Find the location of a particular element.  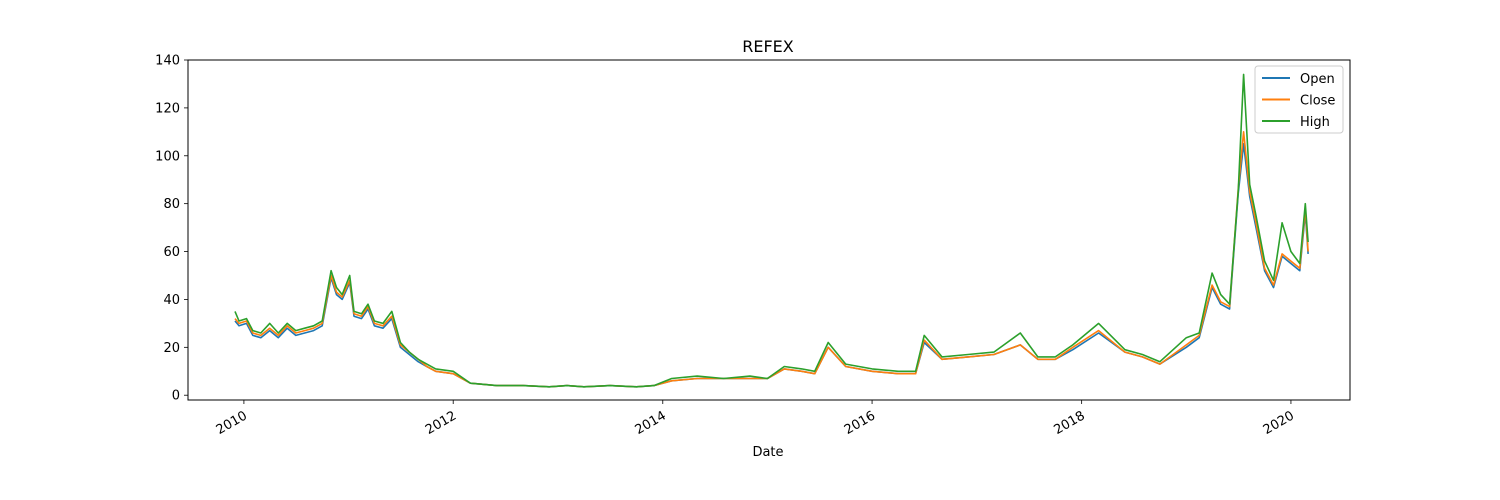

y-tick-label: 40 is located at coordinates (171, 300).